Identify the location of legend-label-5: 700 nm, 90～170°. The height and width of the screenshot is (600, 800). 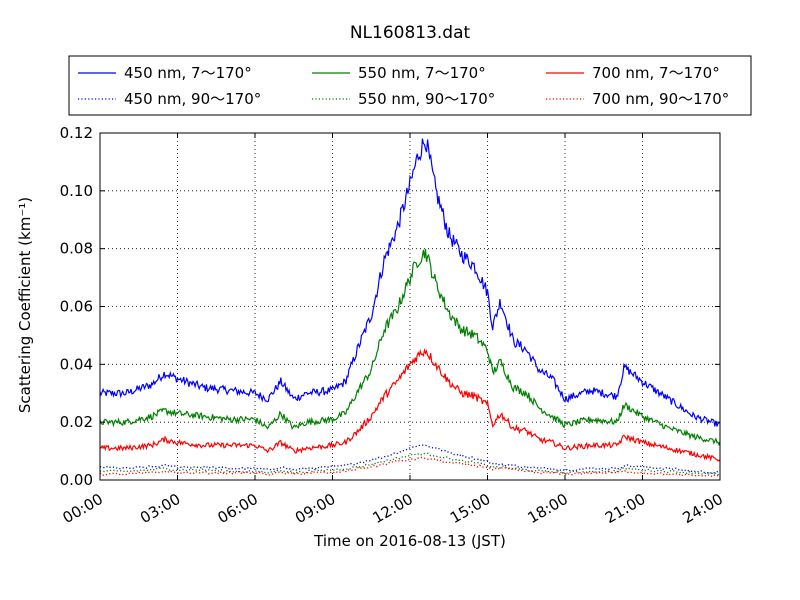
(660, 99).